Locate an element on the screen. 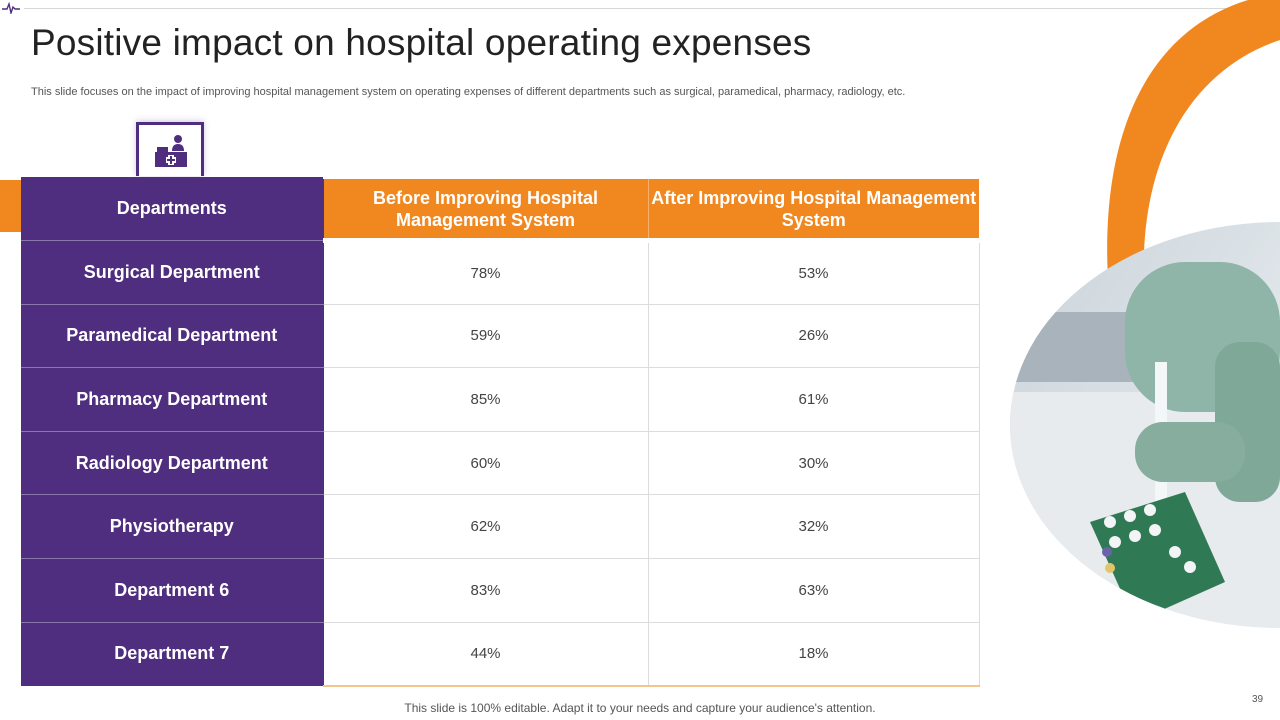  orange-arc-decoration is located at coordinates (1193, 140).